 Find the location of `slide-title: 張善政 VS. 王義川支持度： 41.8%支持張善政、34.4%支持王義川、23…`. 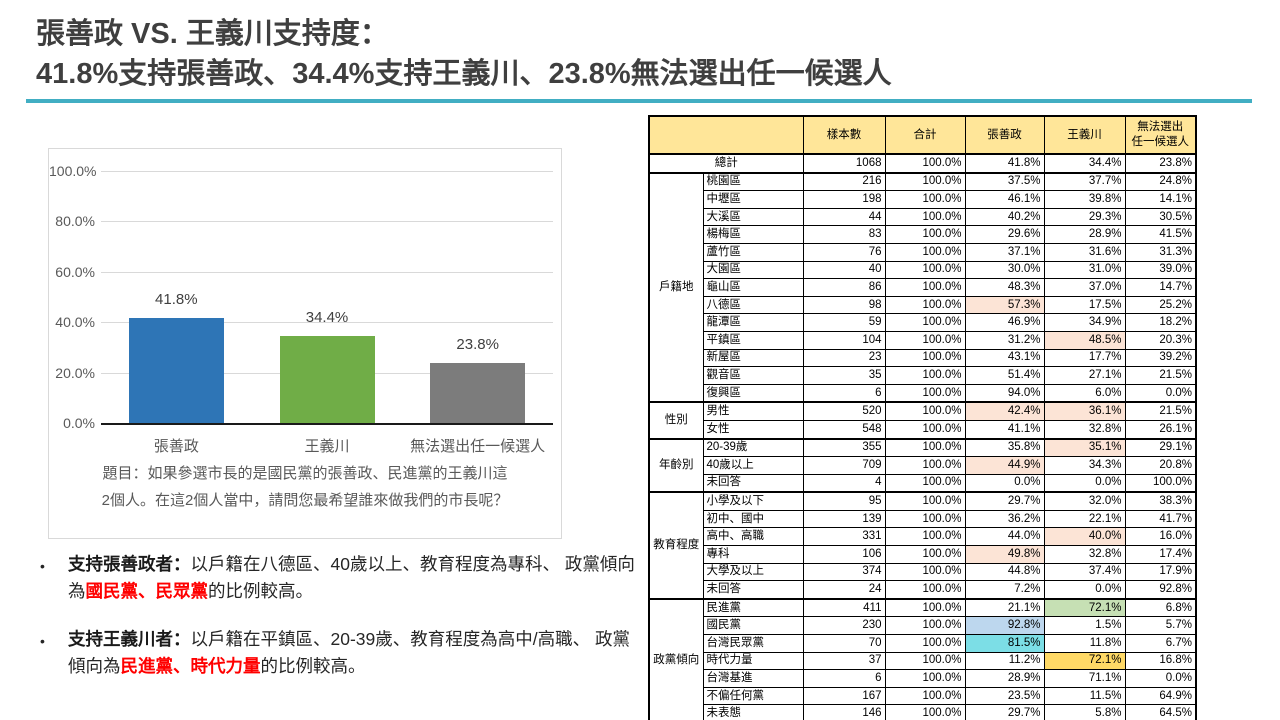

slide-title: 張善政 VS. 王義川支持度： 41.8%支持張善政、34.4%支持王義川、23… is located at coordinates (464, 54).